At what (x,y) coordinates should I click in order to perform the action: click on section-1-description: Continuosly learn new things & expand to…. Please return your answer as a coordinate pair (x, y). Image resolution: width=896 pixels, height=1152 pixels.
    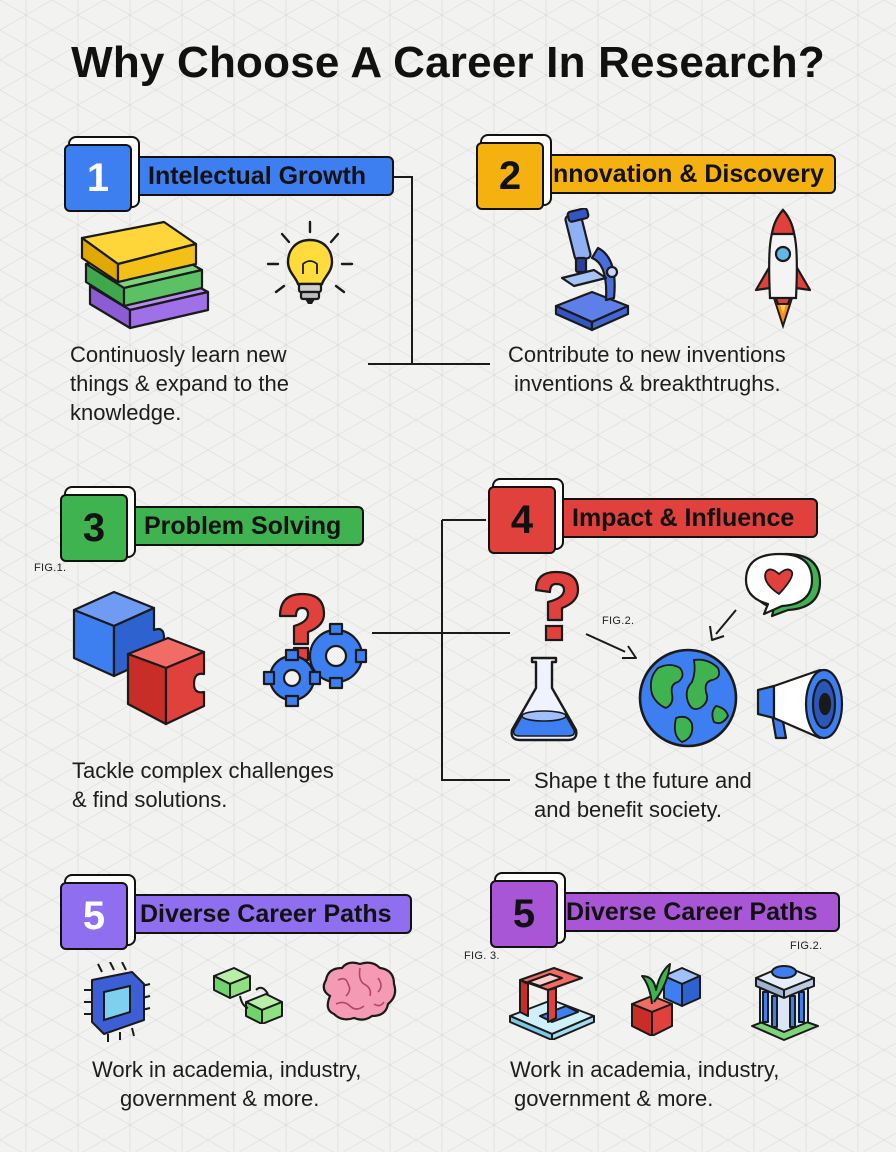
    Looking at the image, I should click on (179, 383).